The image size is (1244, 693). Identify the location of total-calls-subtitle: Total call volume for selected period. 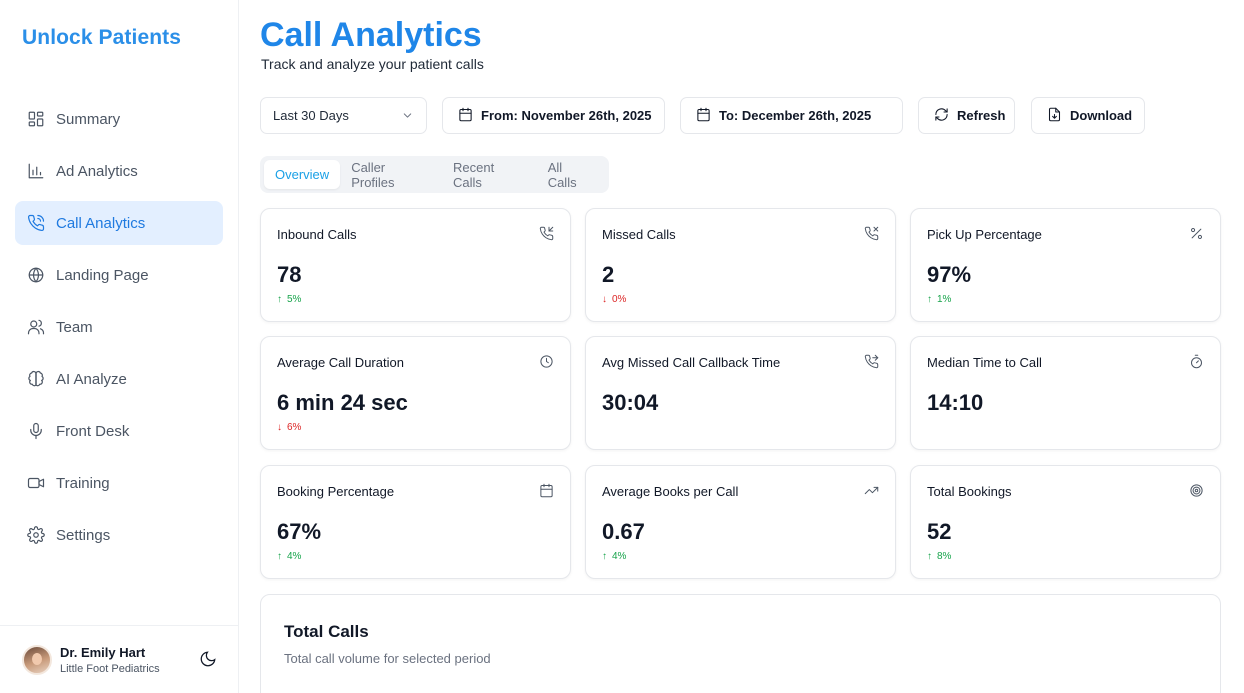
(387, 658).